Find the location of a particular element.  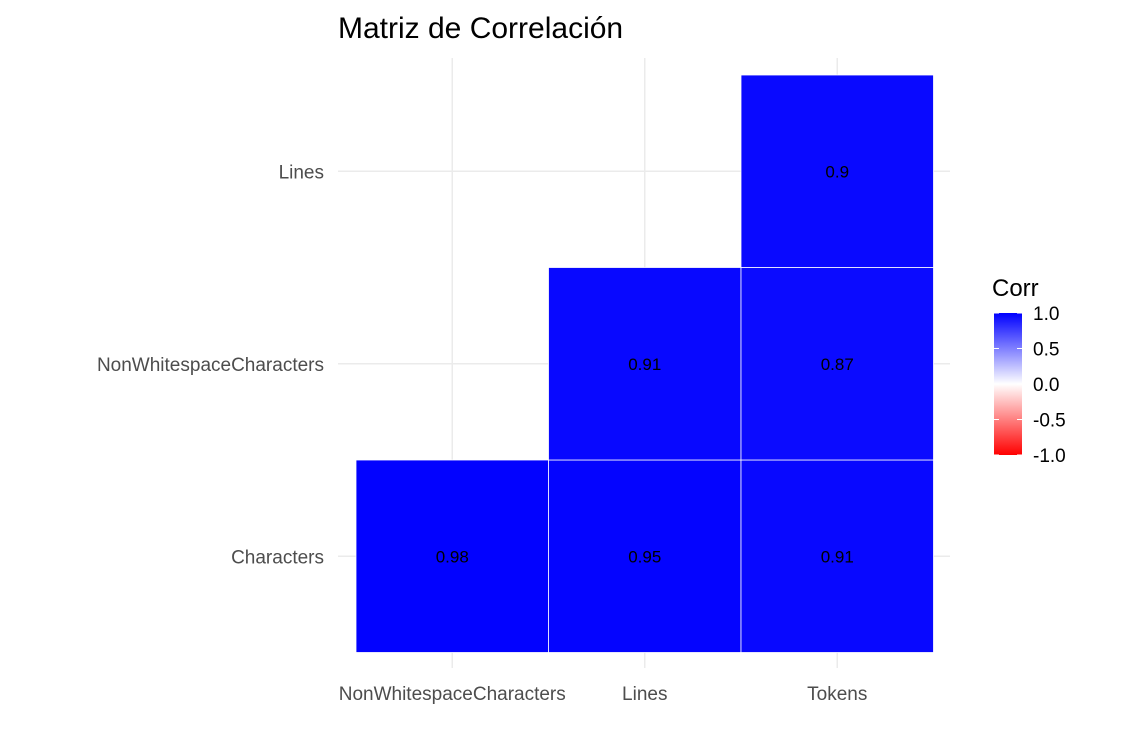

cell-value-label: 0.98 is located at coordinates (452, 556).